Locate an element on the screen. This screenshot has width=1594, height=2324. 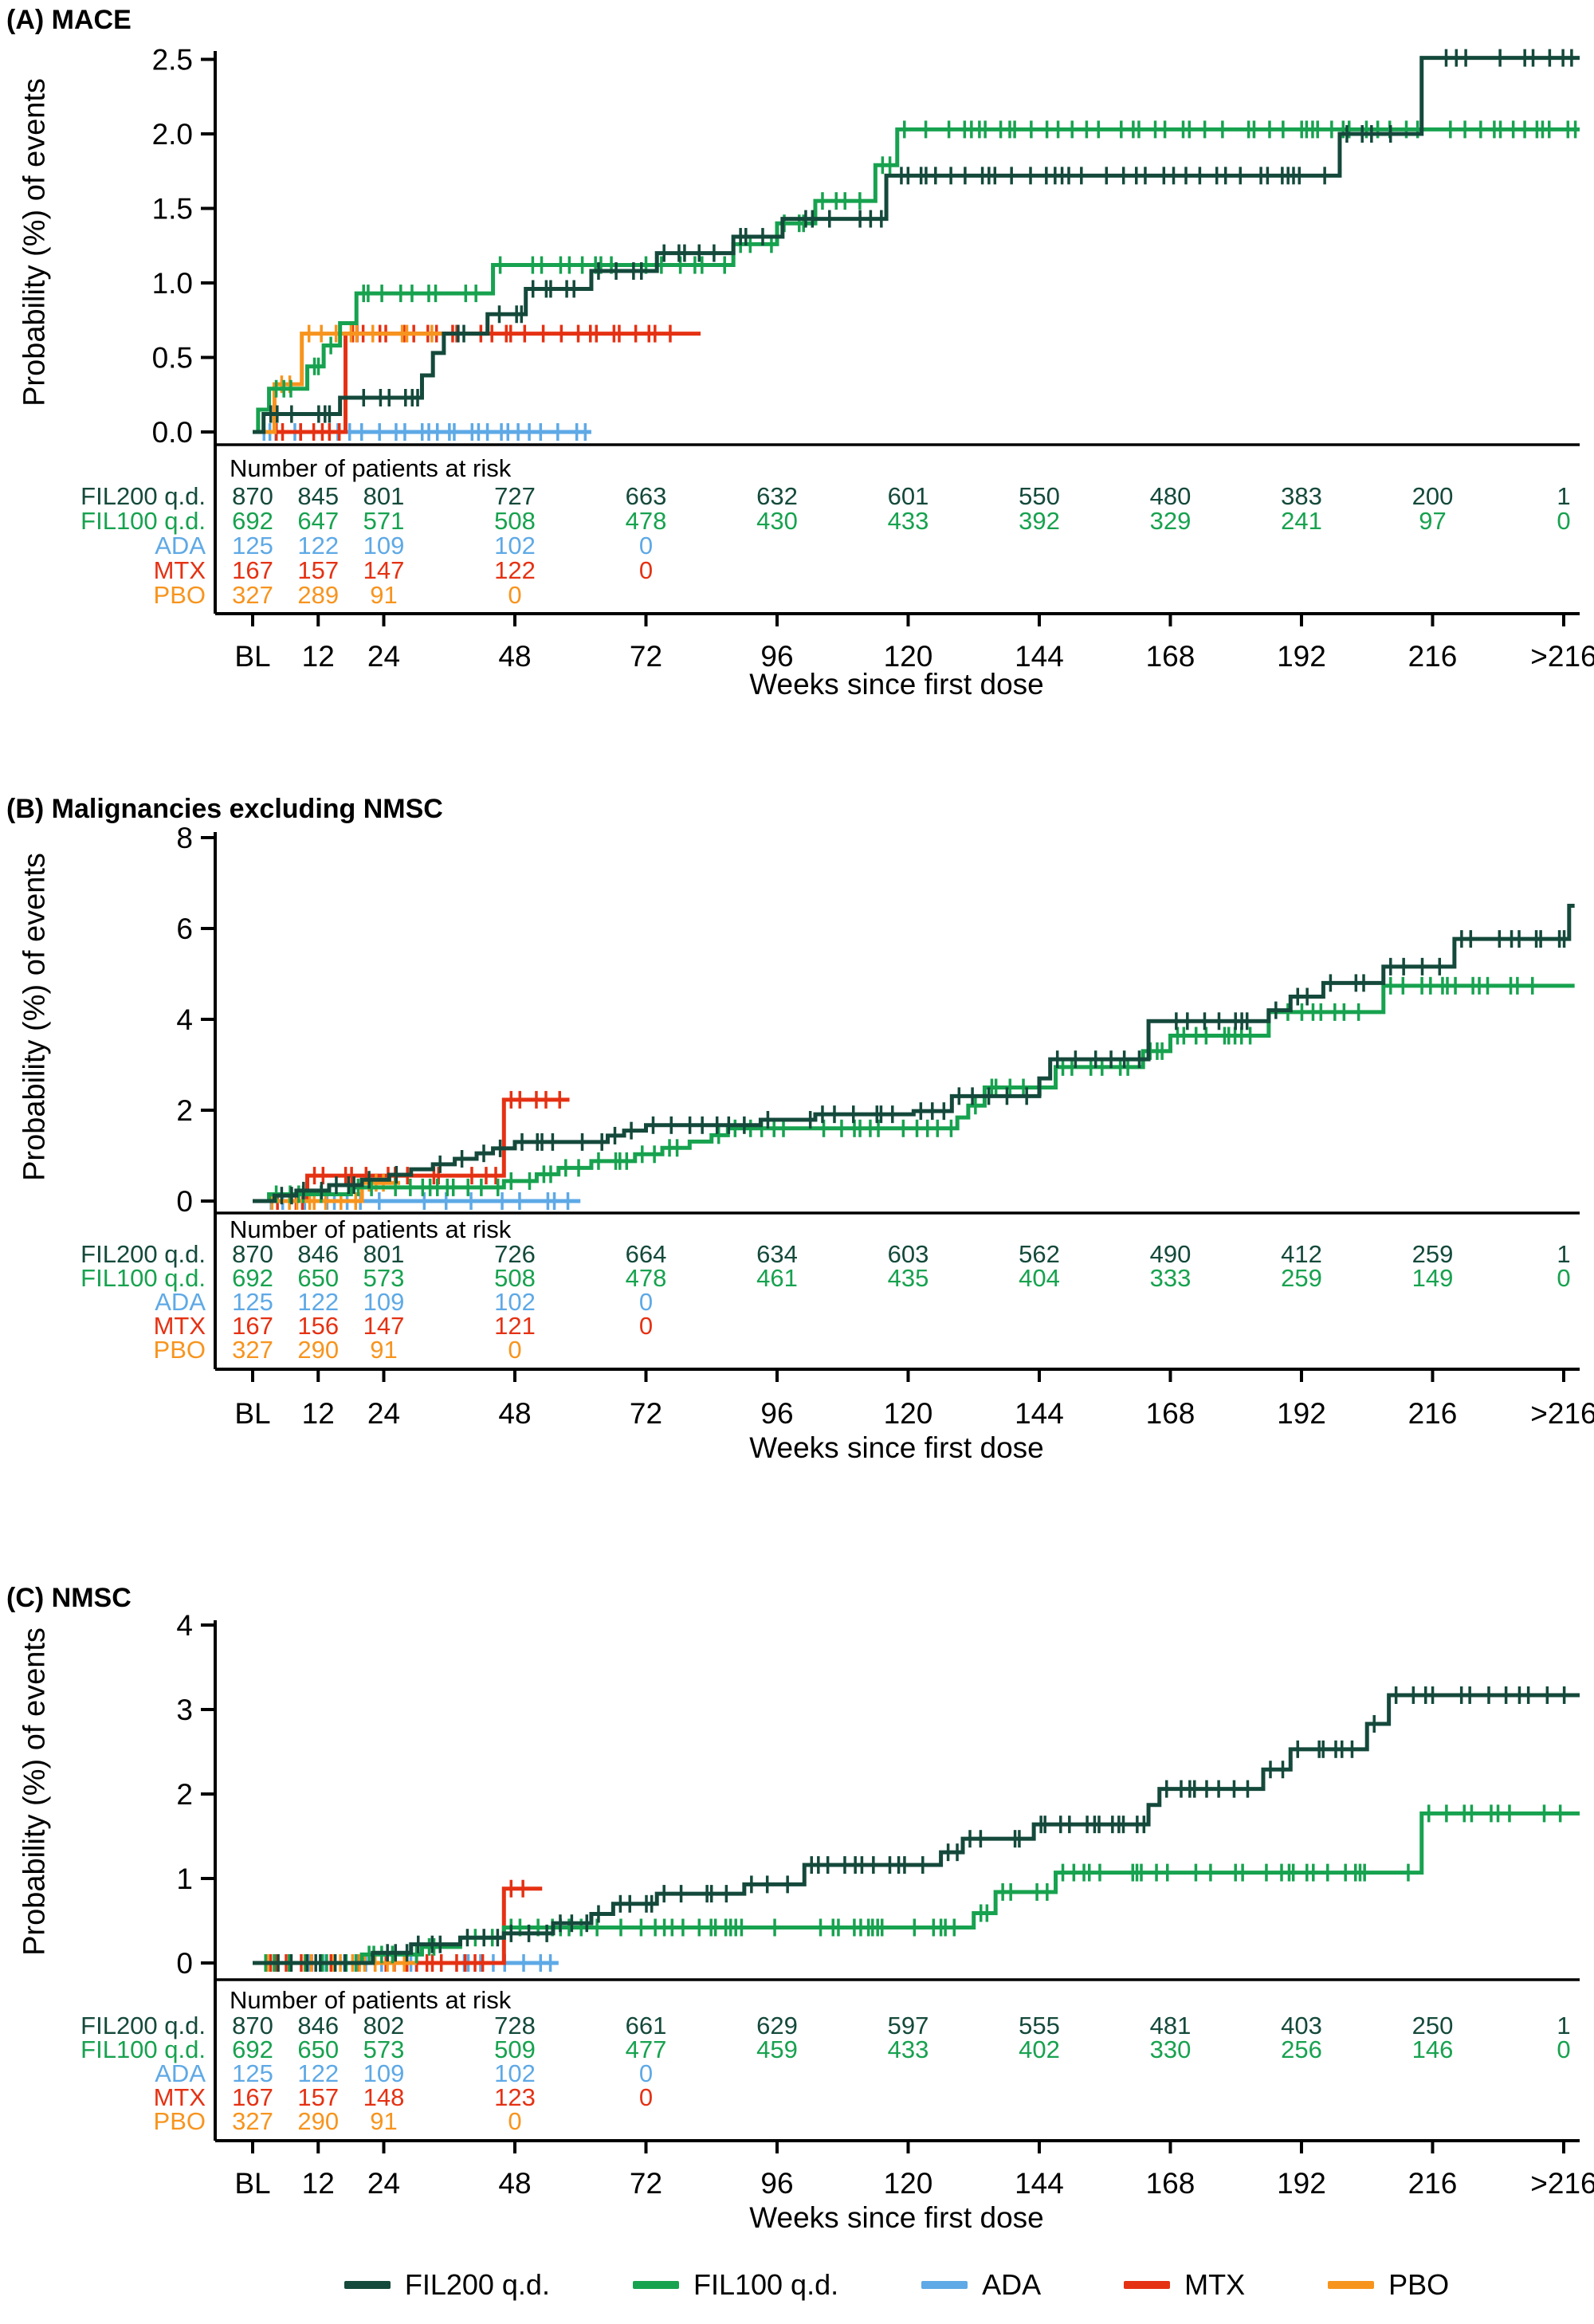
svg-text: 1.5 is located at coordinates (173, 209).